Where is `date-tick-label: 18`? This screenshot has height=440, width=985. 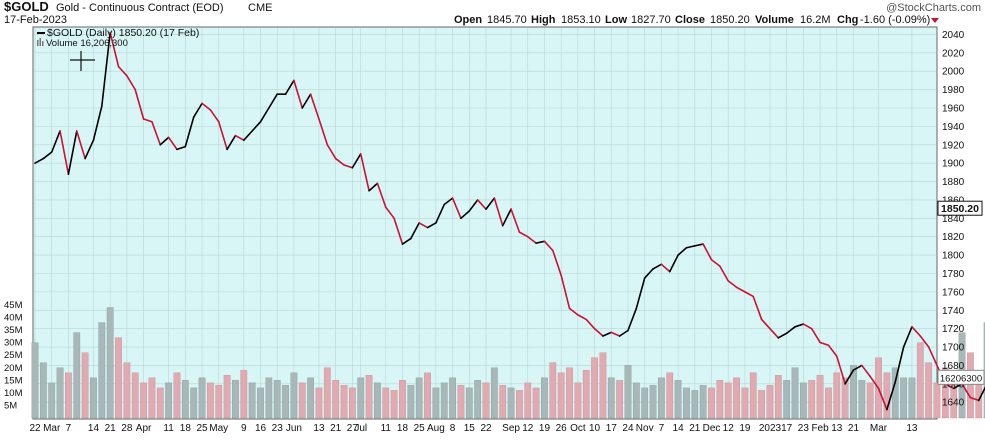
date-tick-label: 18 is located at coordinates (186, 428).